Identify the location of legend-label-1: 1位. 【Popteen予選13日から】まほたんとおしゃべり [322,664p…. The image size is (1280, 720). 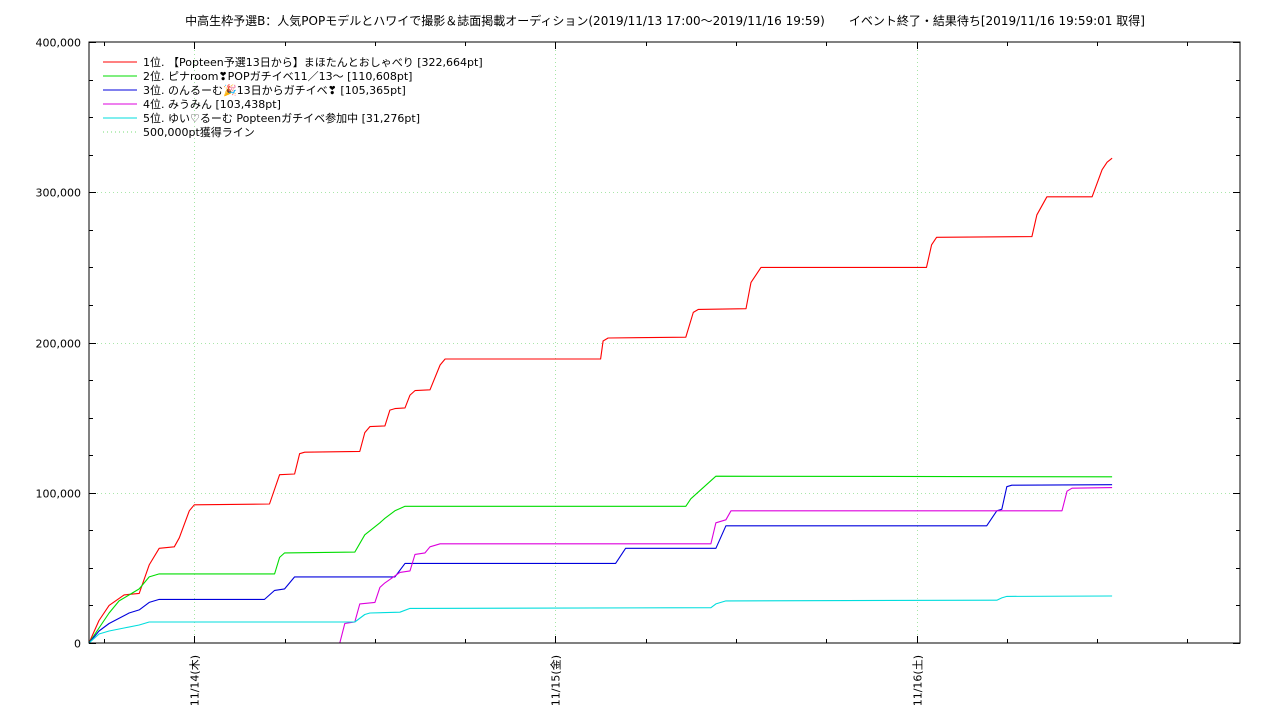
(313, 62).